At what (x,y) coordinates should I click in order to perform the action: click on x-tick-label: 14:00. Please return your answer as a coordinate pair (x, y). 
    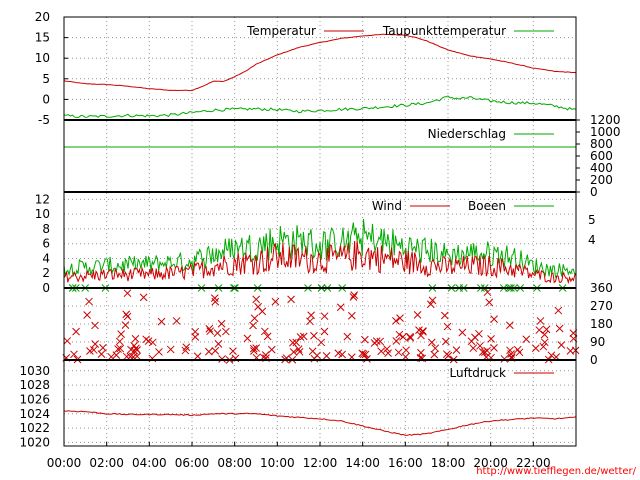
    Looking at the image, I should click on (362, 463).